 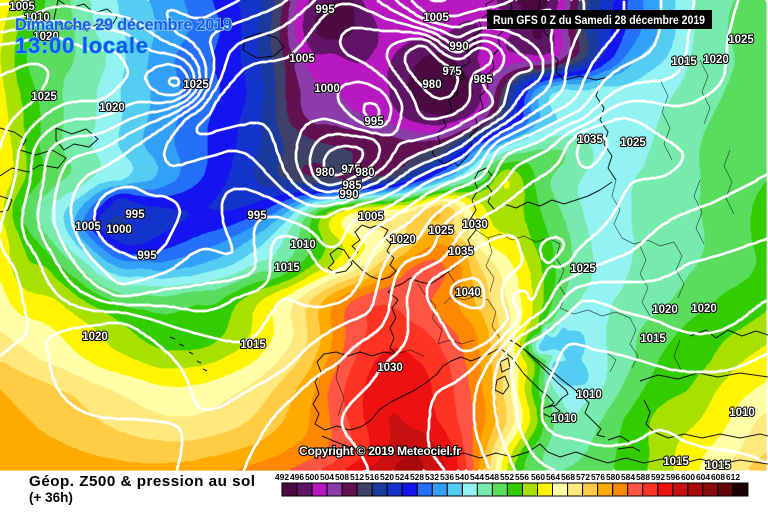 I want to click on svg-text: 520, so click(x=387, y=477).